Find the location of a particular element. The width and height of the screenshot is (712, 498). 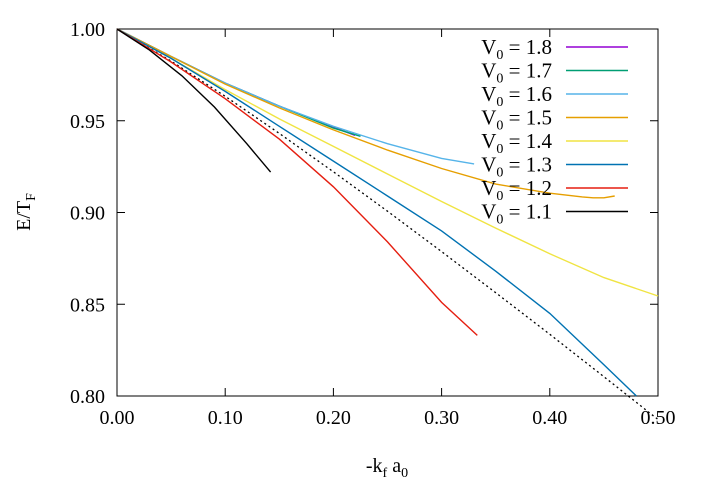

legend-label-4: V0 = 1.4 is located at coordinates (516, 143).